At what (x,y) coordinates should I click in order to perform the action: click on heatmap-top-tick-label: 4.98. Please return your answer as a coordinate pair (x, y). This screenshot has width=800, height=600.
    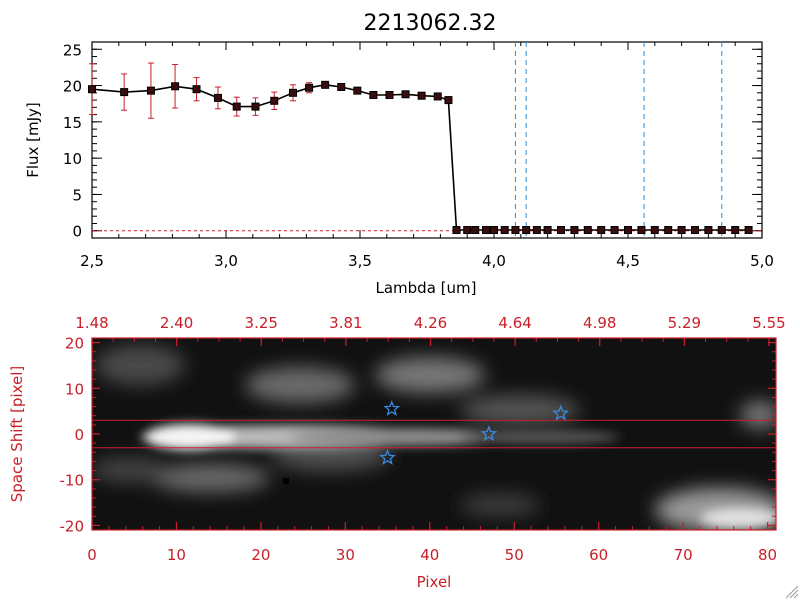
    Looking at the image, I should click on (599, 323).